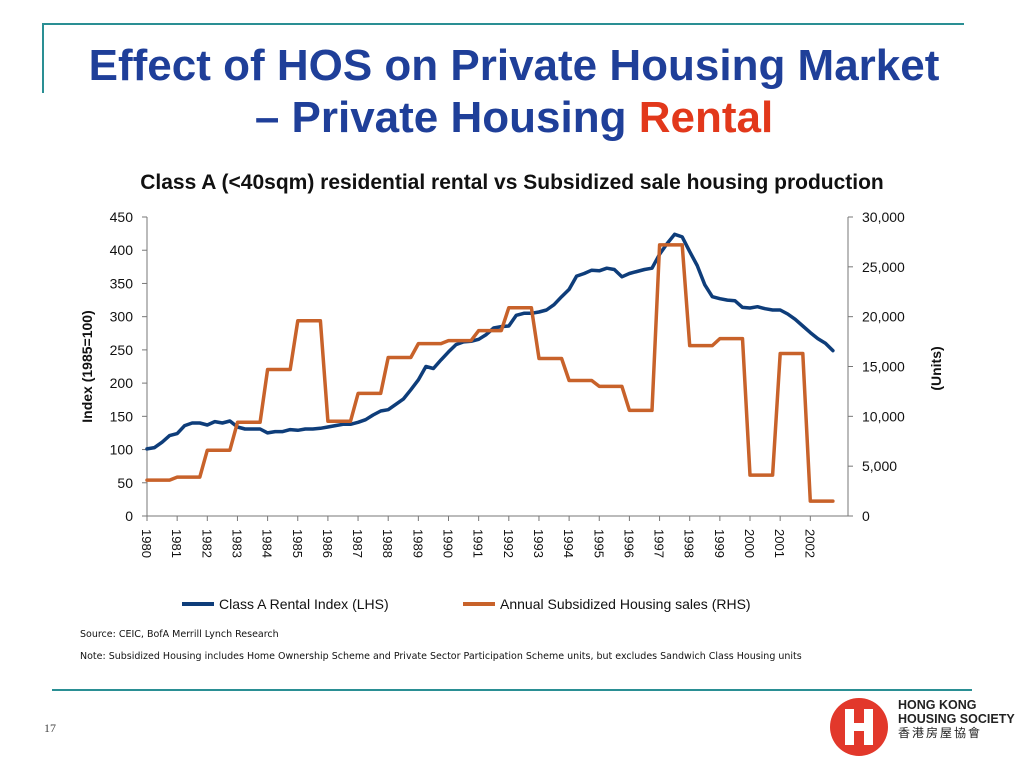 Image resolution: width=1024 pixels, height=768 pixels. I want to click on x-tick-label: 1991, so click(478, 543).